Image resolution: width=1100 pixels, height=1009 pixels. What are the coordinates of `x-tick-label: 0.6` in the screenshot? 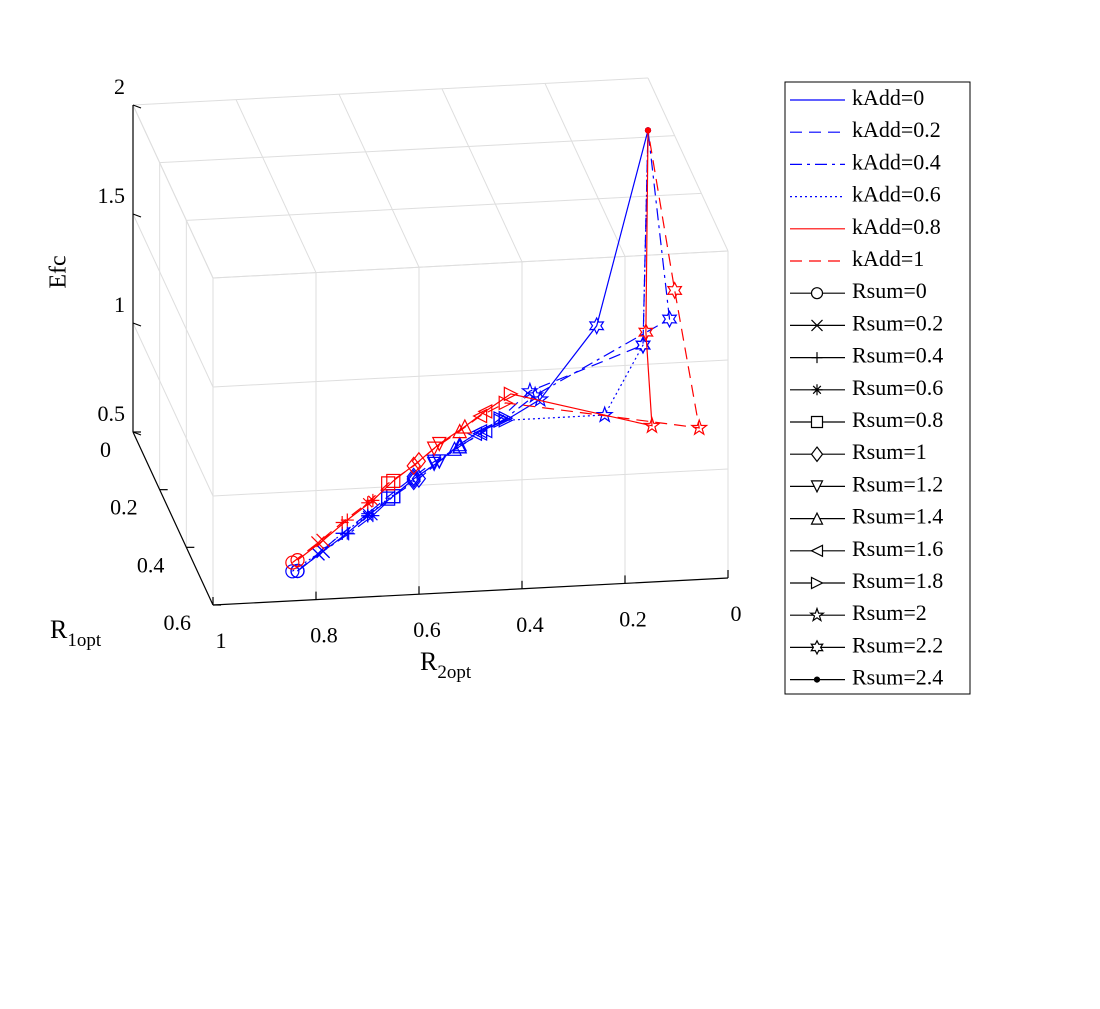 It's located at (427, 629).